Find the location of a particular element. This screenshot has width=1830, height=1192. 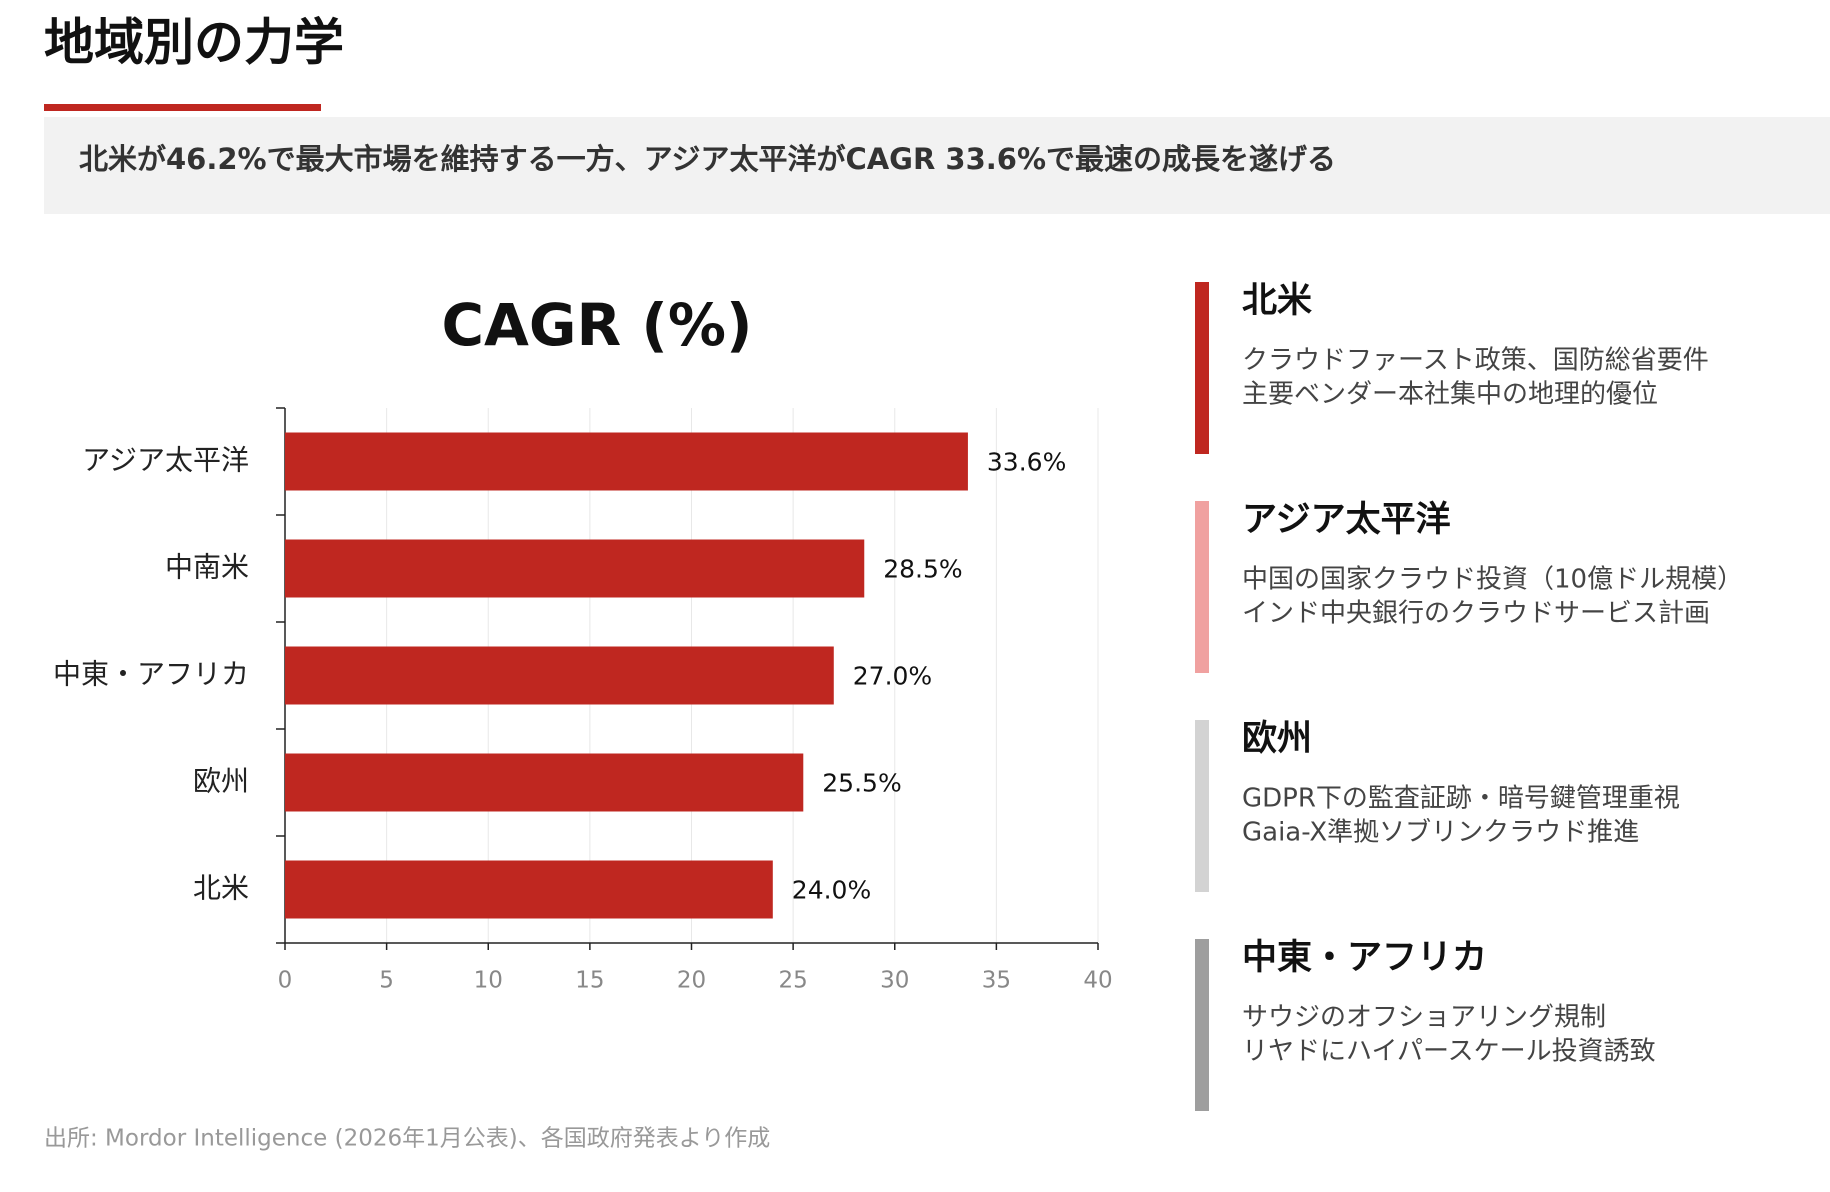

x-tick-label: 10 is located at coordinates (488, 981).